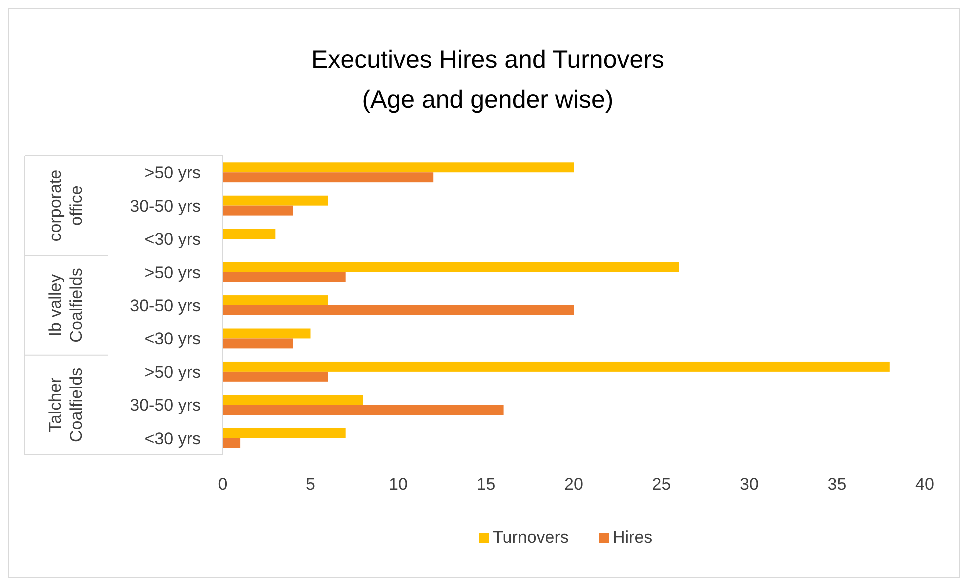 Image resolution: width=963 pixels, height=581 pixels. I want to click on legend-label: Hires, so click(633, 537).